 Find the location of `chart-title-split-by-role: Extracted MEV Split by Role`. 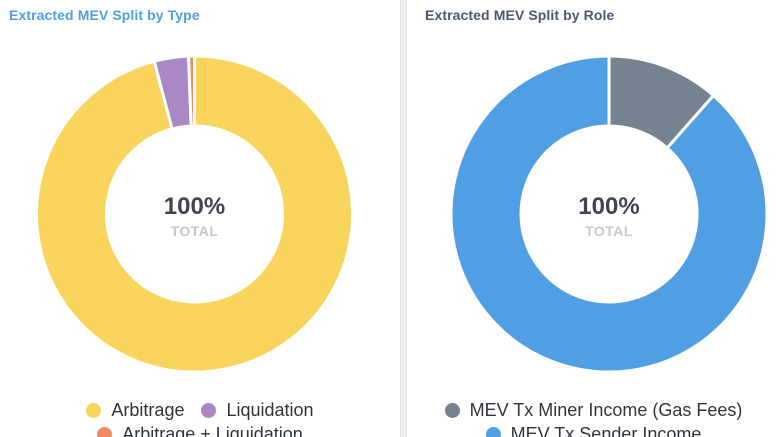

chart-title-split-by-role: Extracted MEV Split by Role is located at coordinates (520, 15).